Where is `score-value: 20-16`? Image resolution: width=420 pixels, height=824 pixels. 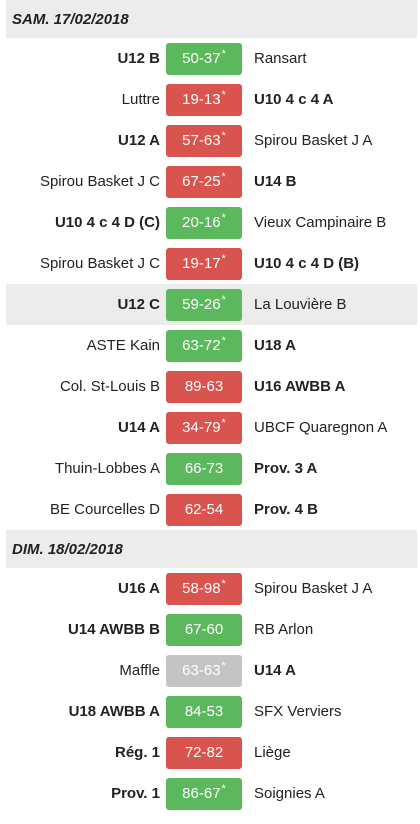
score-value: 20-16 is located at coordinates (201, 222).